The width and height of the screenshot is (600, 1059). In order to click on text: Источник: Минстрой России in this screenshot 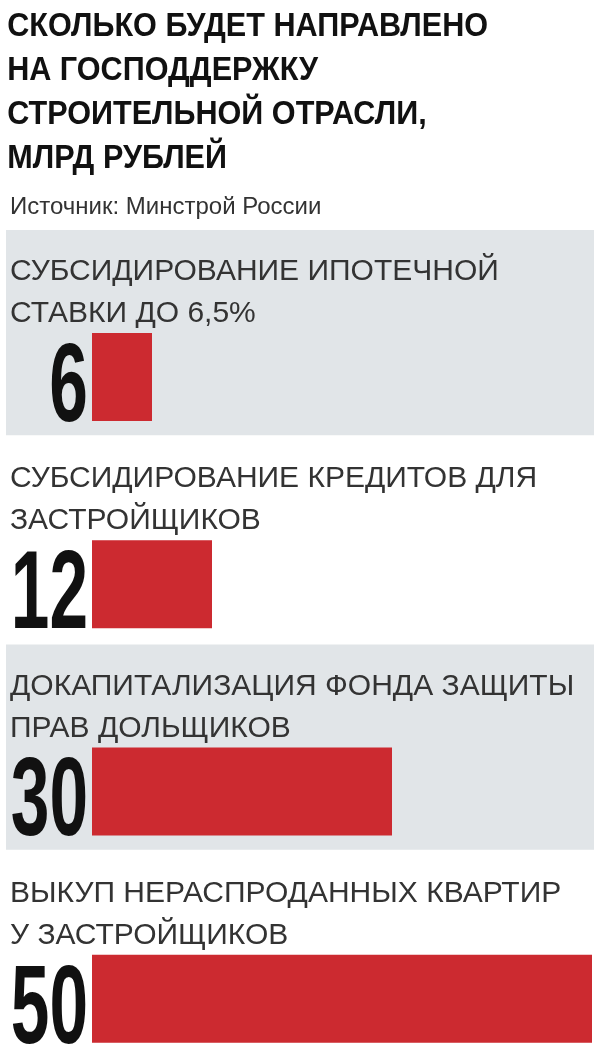, I will do `click(166, 205)`.